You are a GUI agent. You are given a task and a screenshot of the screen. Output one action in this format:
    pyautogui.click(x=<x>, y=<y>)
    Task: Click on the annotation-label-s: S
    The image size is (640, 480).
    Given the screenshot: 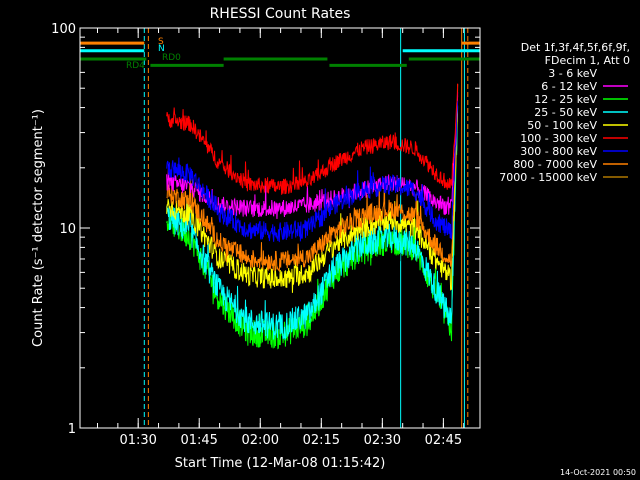 What is the action you would take?
    pyautogui.click(x=161, y=42)
    